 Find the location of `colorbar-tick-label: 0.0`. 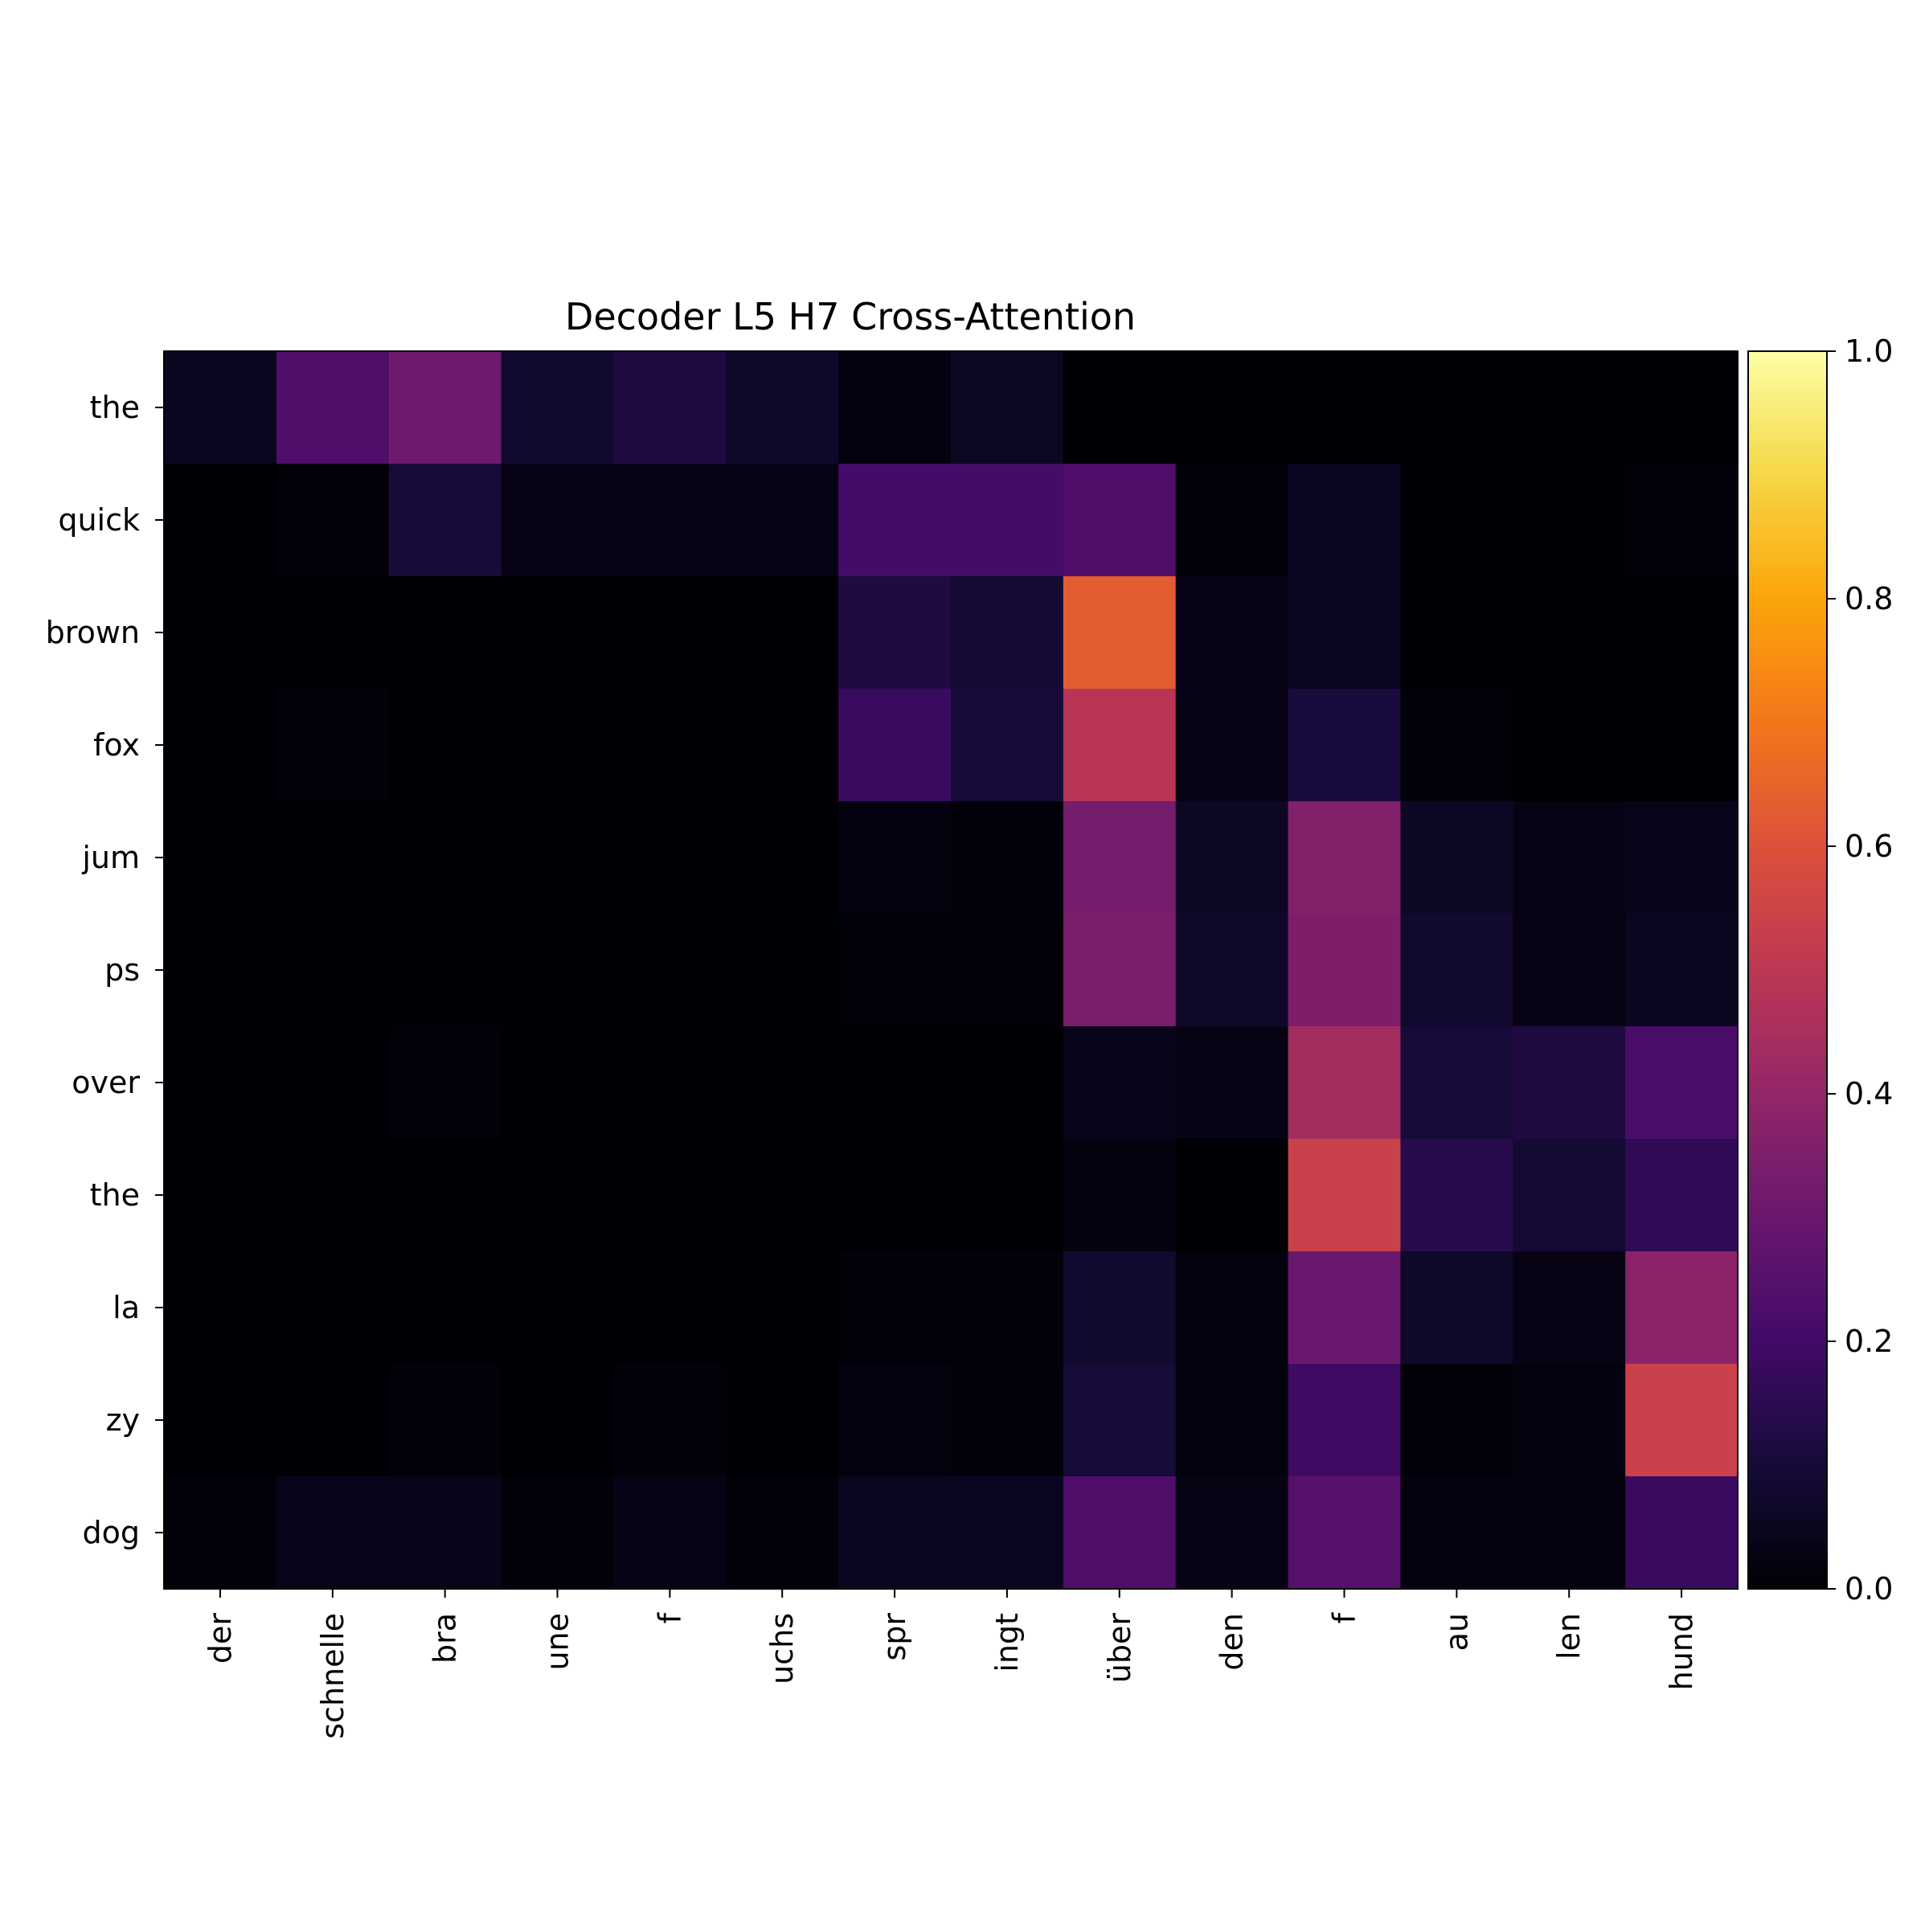

colorbar-tick-label: 0.0 is located at coordinates (1869, 1589).